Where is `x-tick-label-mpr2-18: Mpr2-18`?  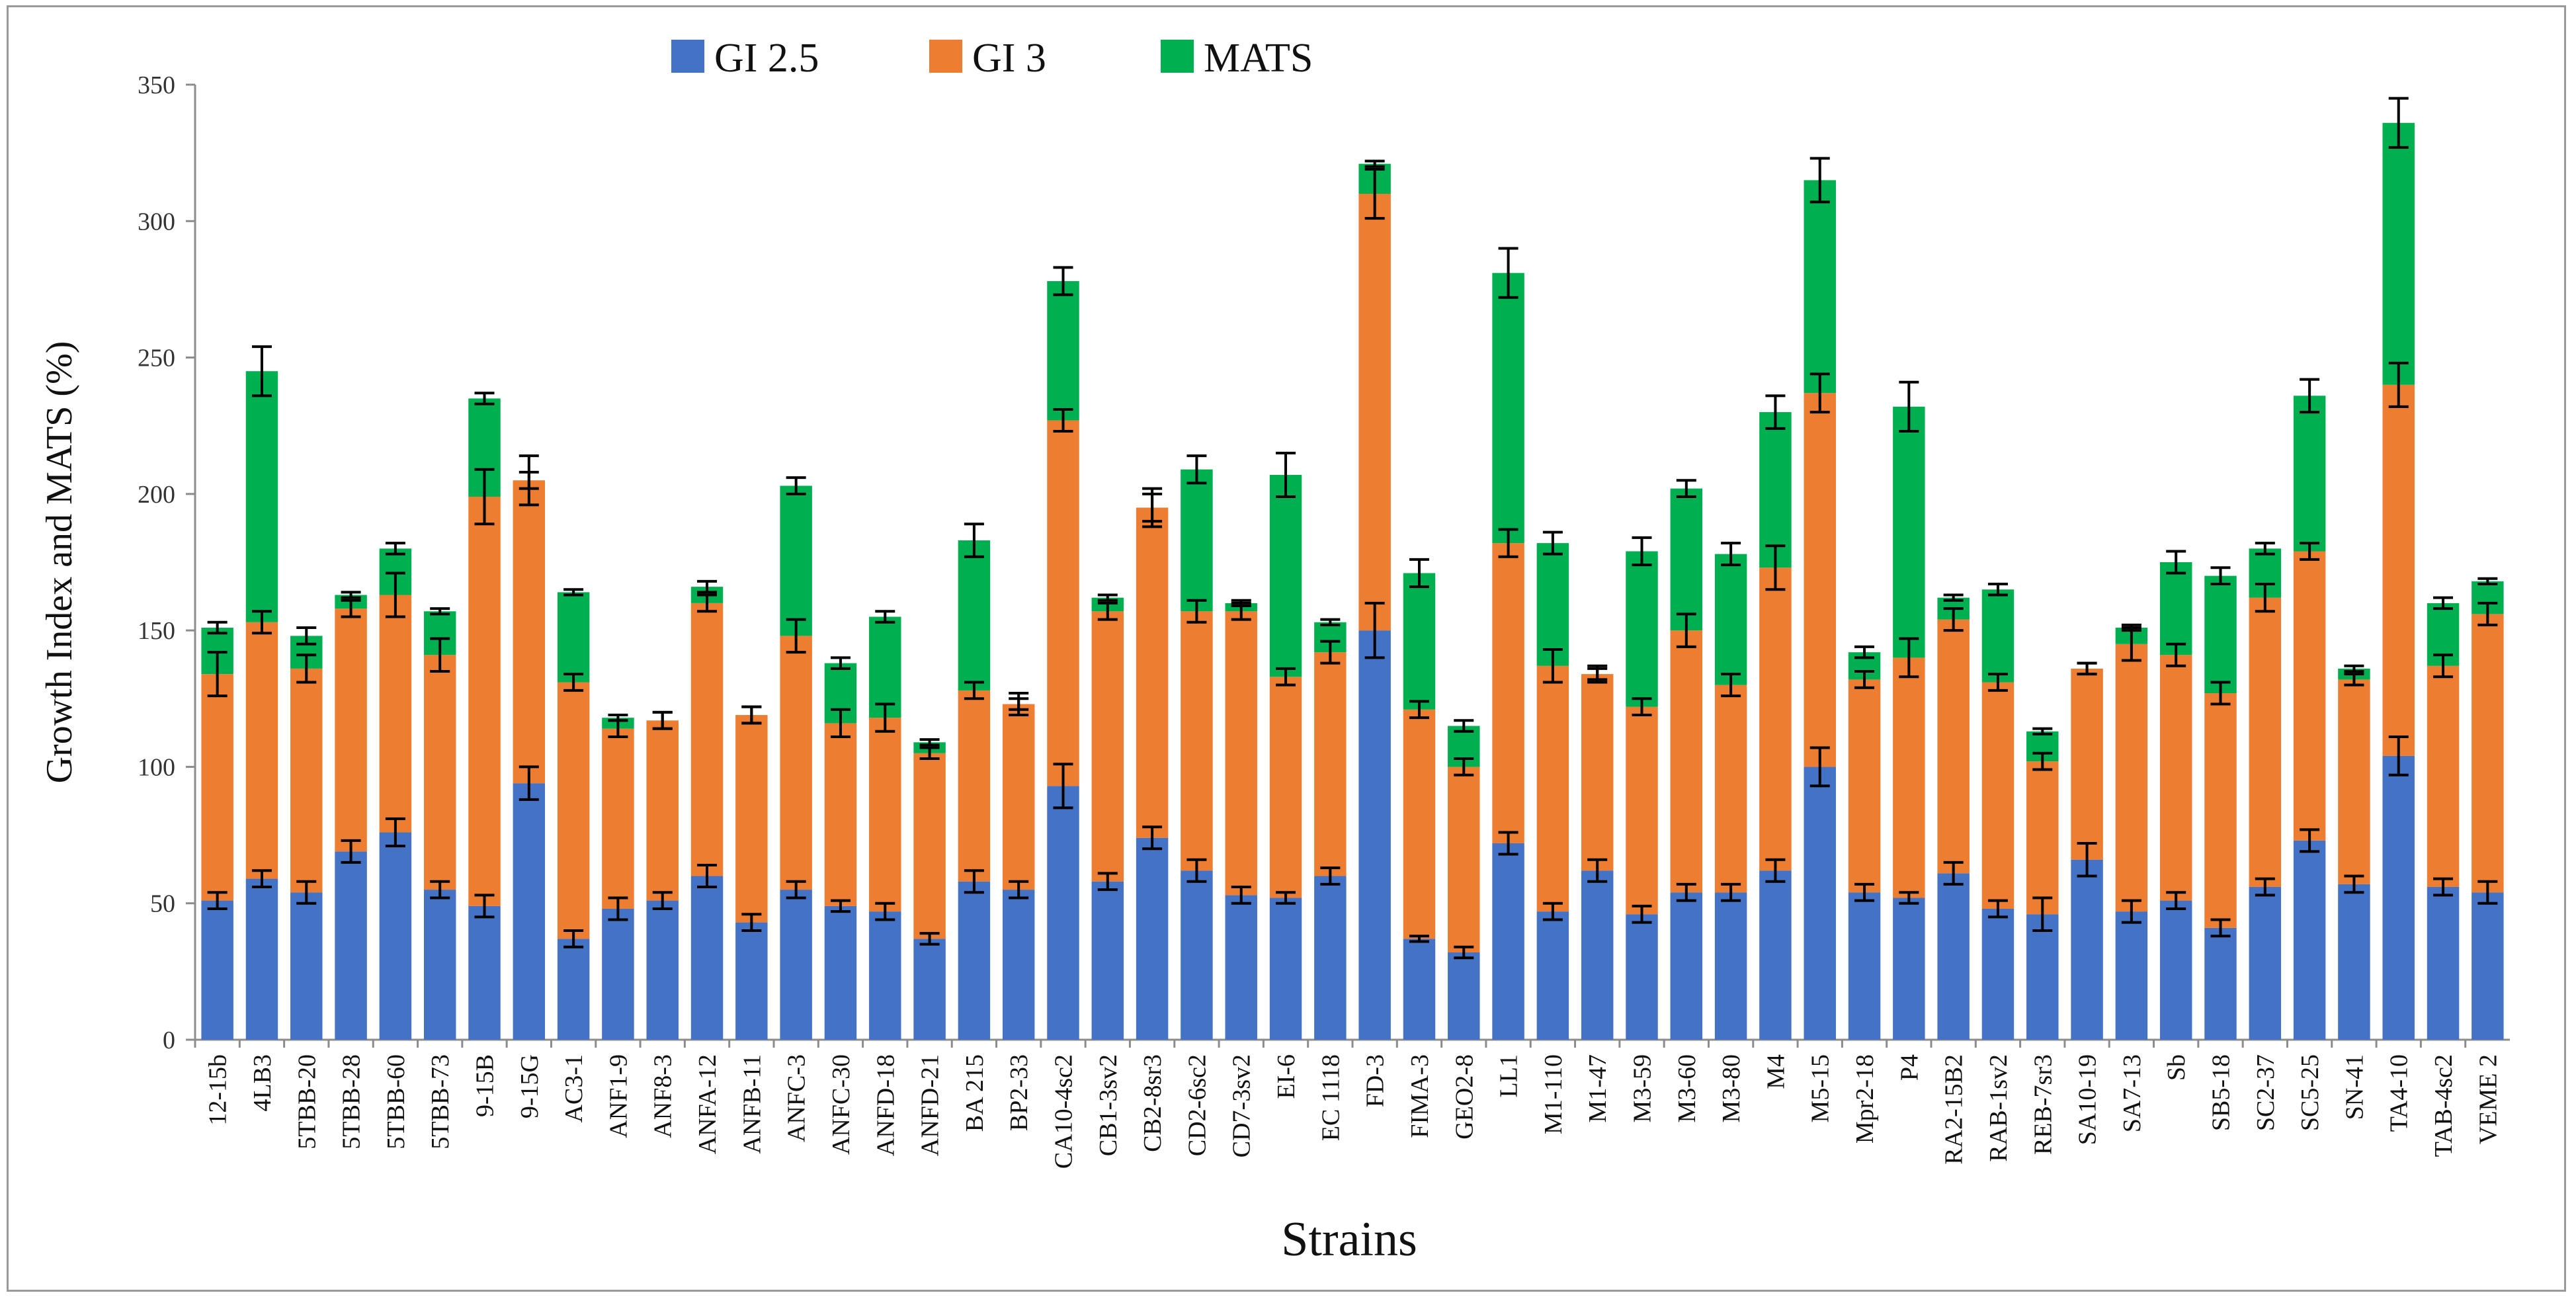
x-tick-label-mpr2-18: Mpr2-18 is located at coordinates (1865, 1099).